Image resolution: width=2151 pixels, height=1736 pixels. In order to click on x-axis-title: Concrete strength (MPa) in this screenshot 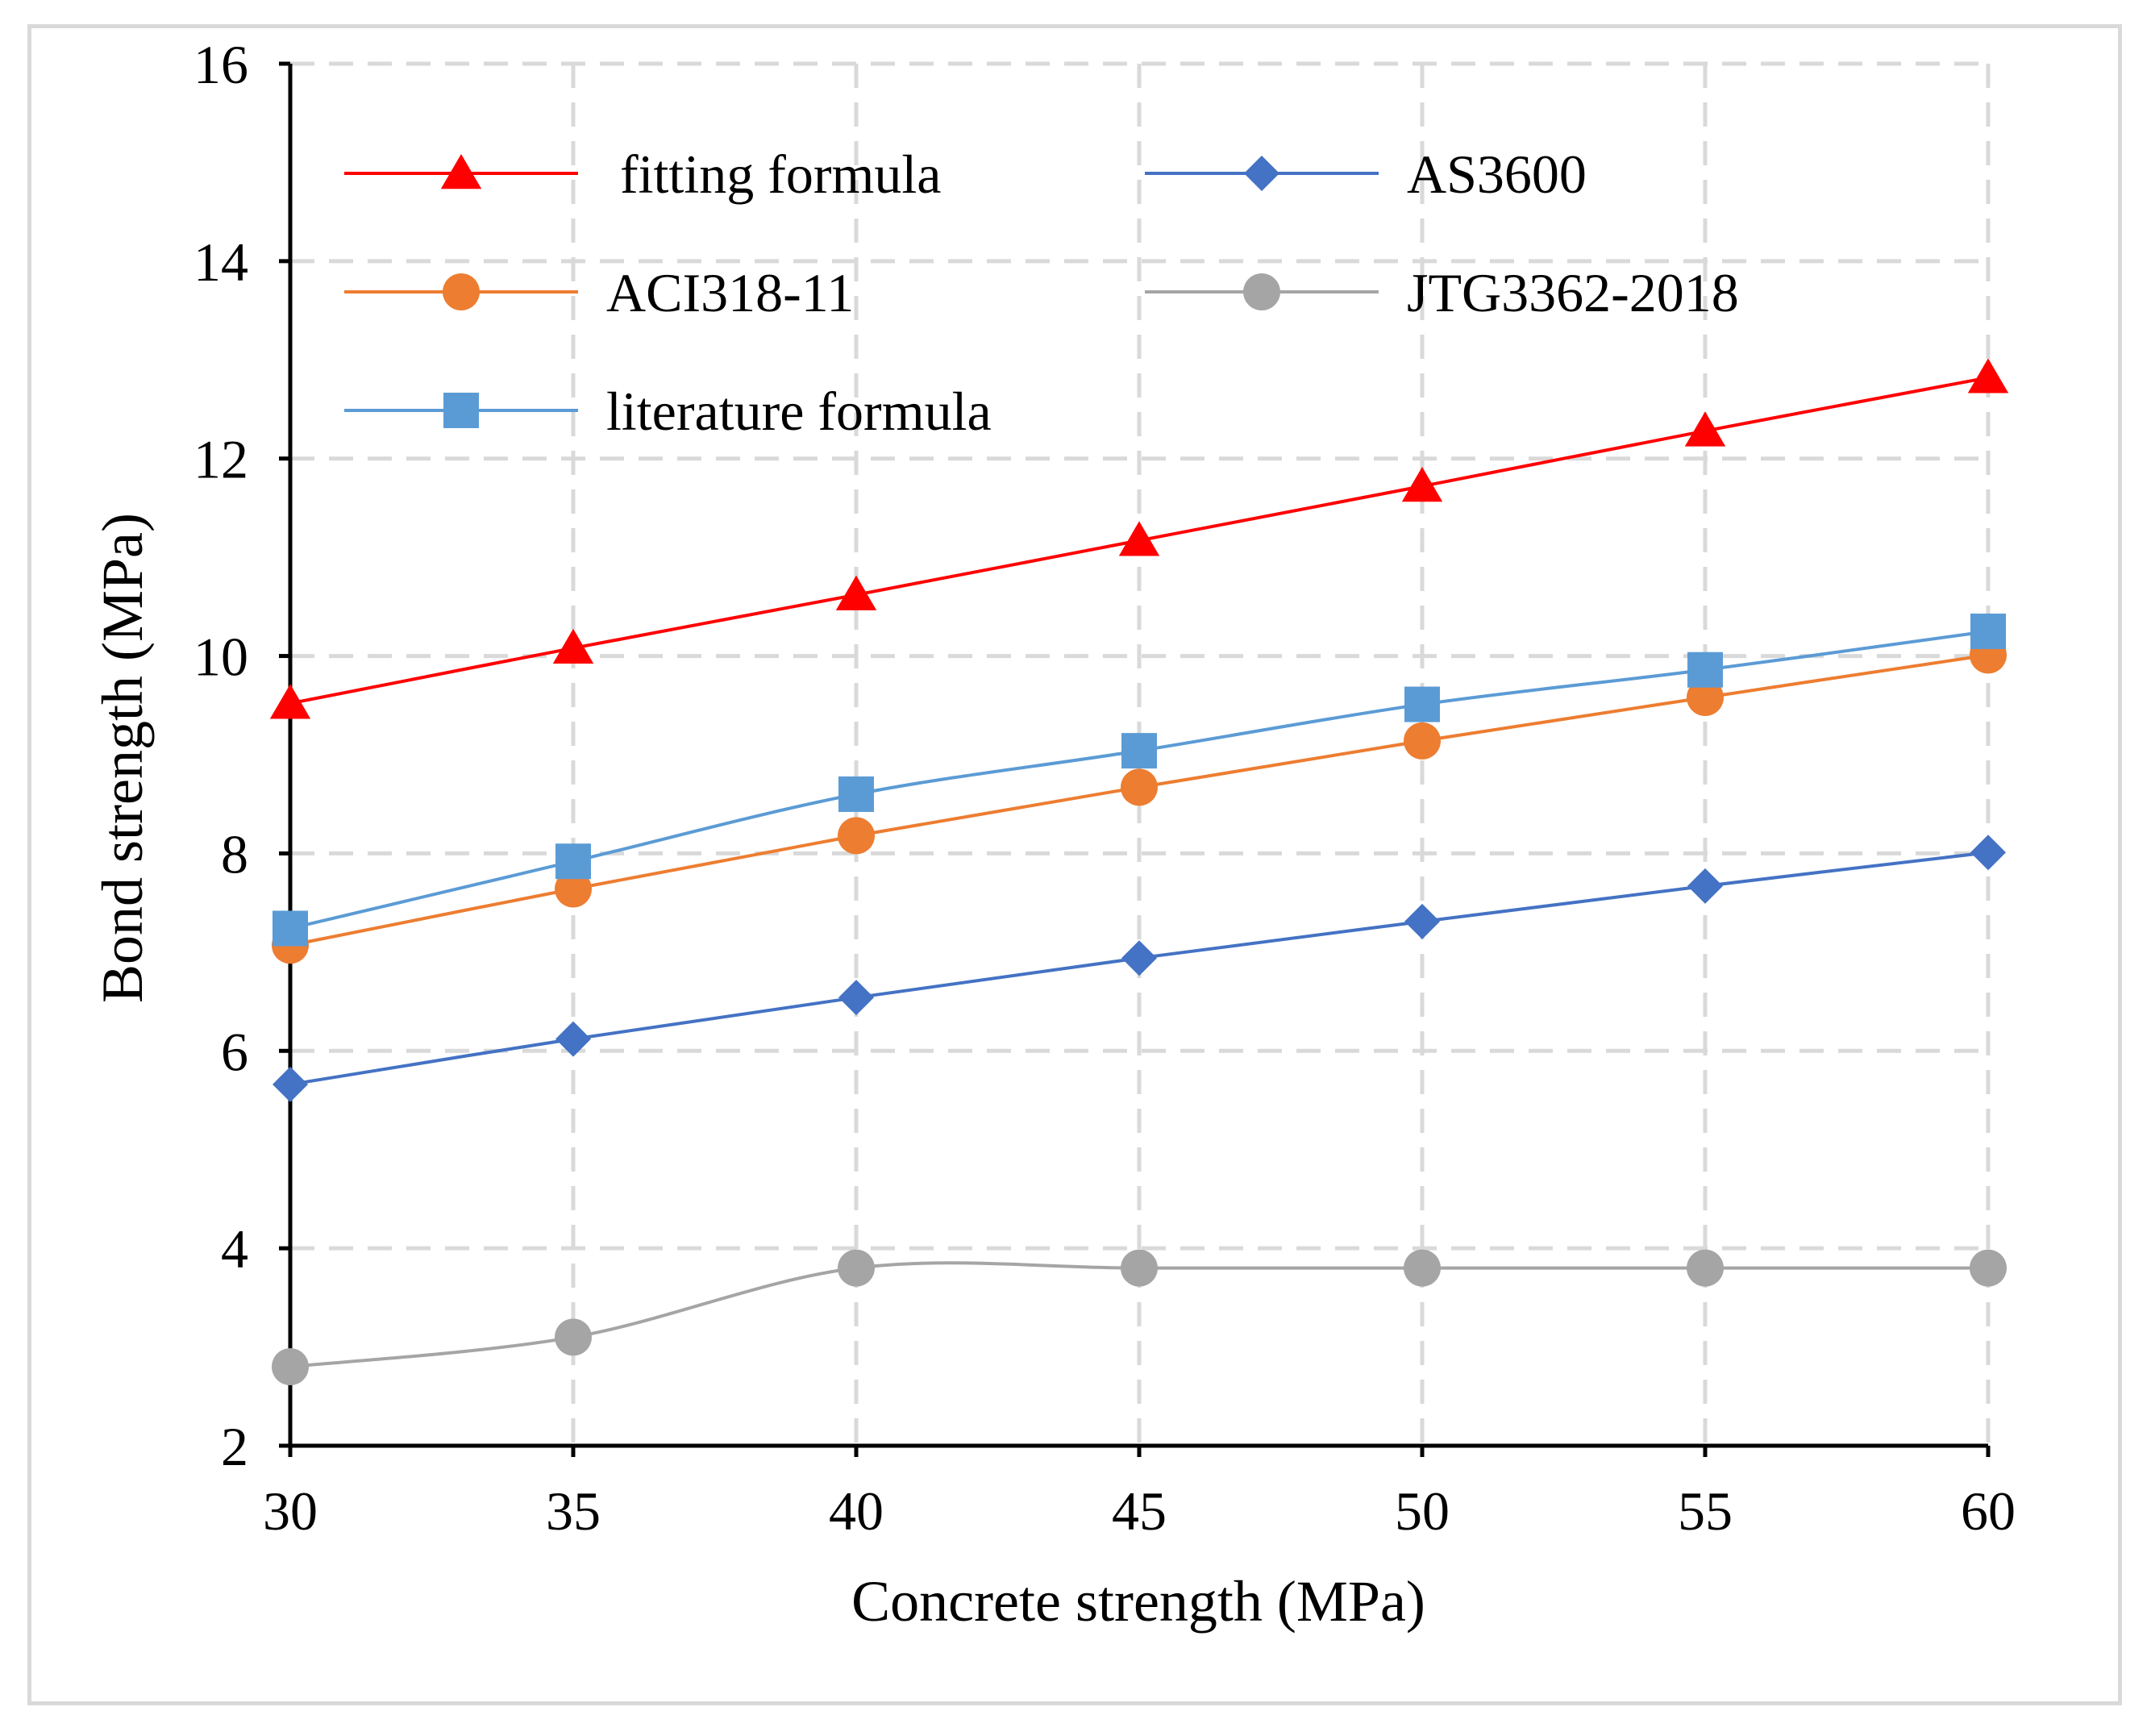, I will do `click(1138, 1601)`.